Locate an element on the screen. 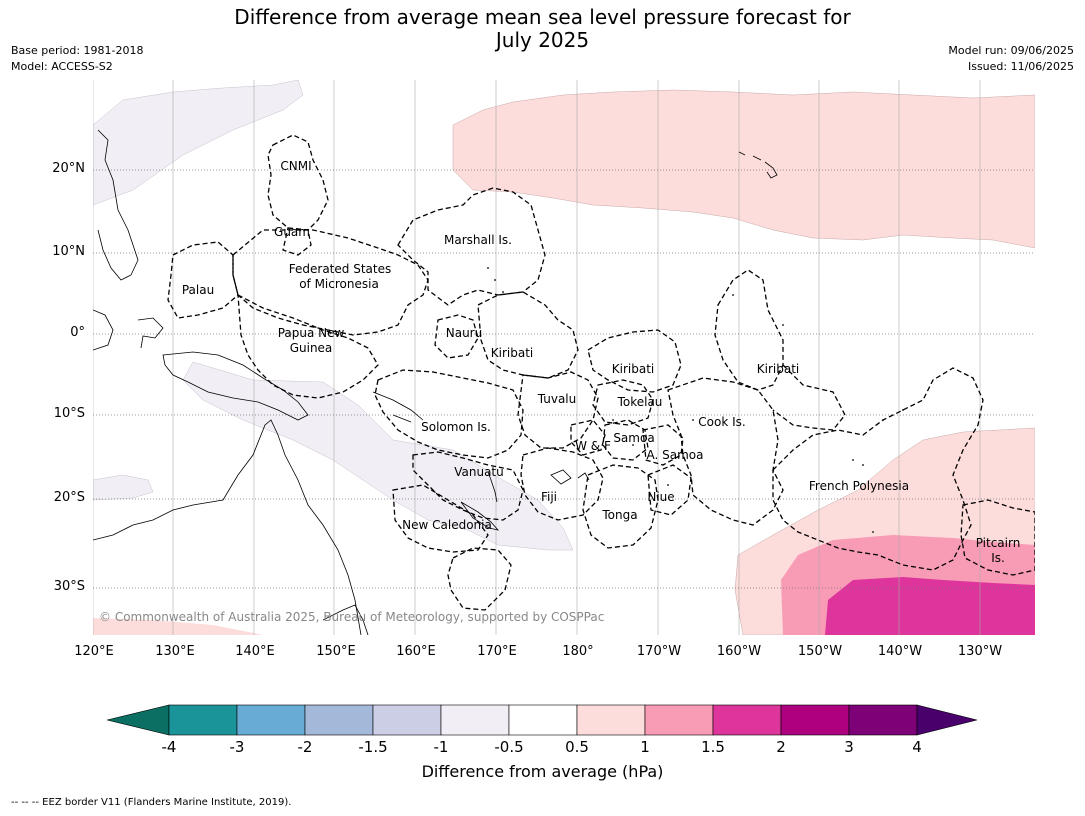 The width and height of the screenshot is (1085, 816). new-caledonia-coast is located at coordinates (480, 516).